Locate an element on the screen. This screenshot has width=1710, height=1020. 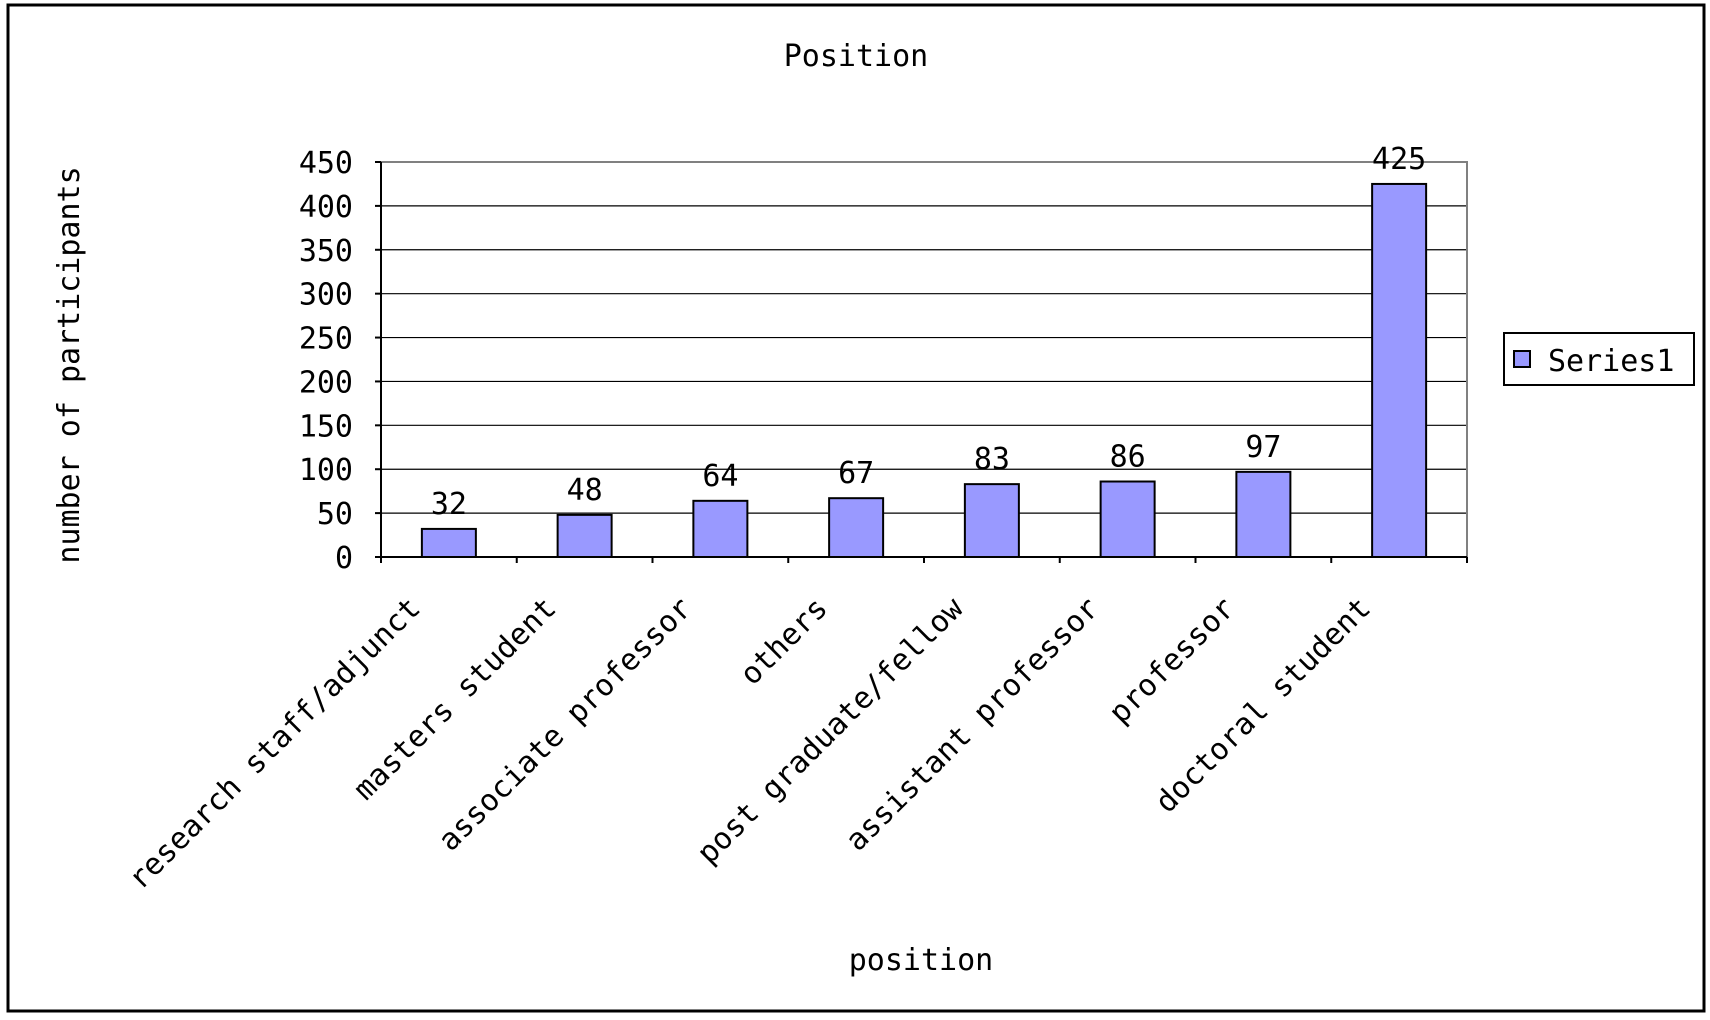
y-tick-label: 350 is located at coordinates (326, 251).